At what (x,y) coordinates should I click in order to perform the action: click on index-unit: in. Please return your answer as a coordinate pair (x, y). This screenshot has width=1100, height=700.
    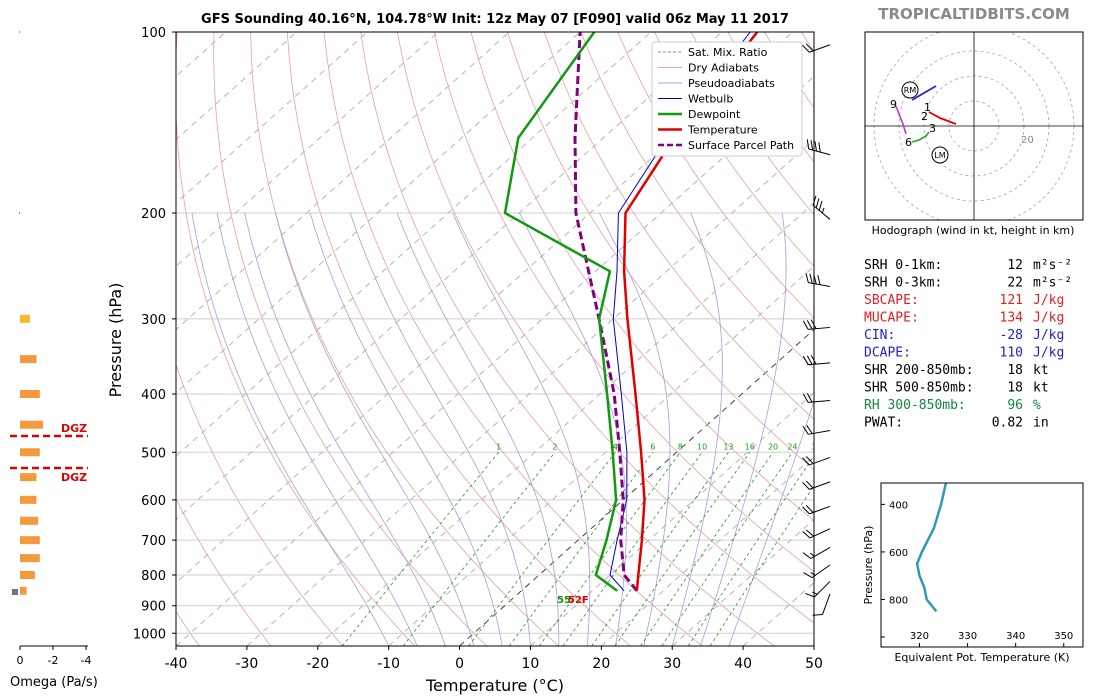
    Looking at the image, I should click on (1041, 423).